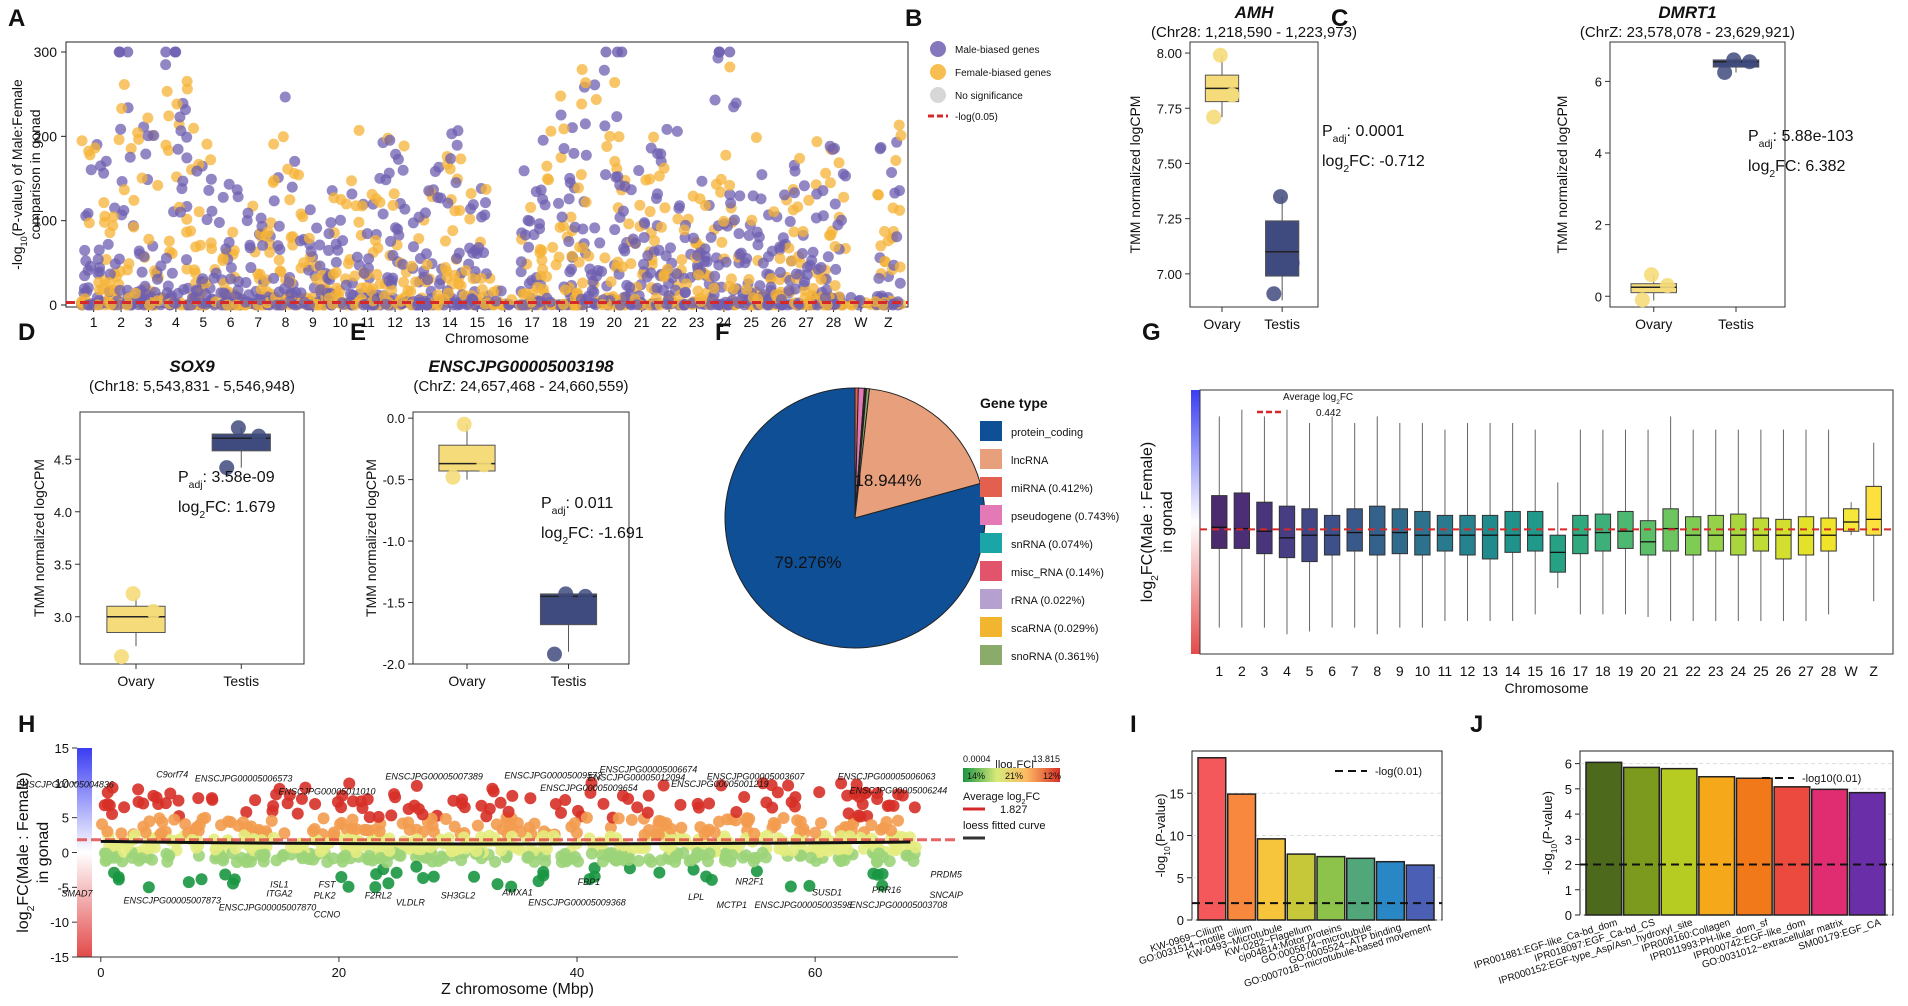 This screenshot has width=1908, height=1006. Describe the element at coordinates (976, 117) in the screenshot. I see `legend-label: -log(0.05)` at that location.